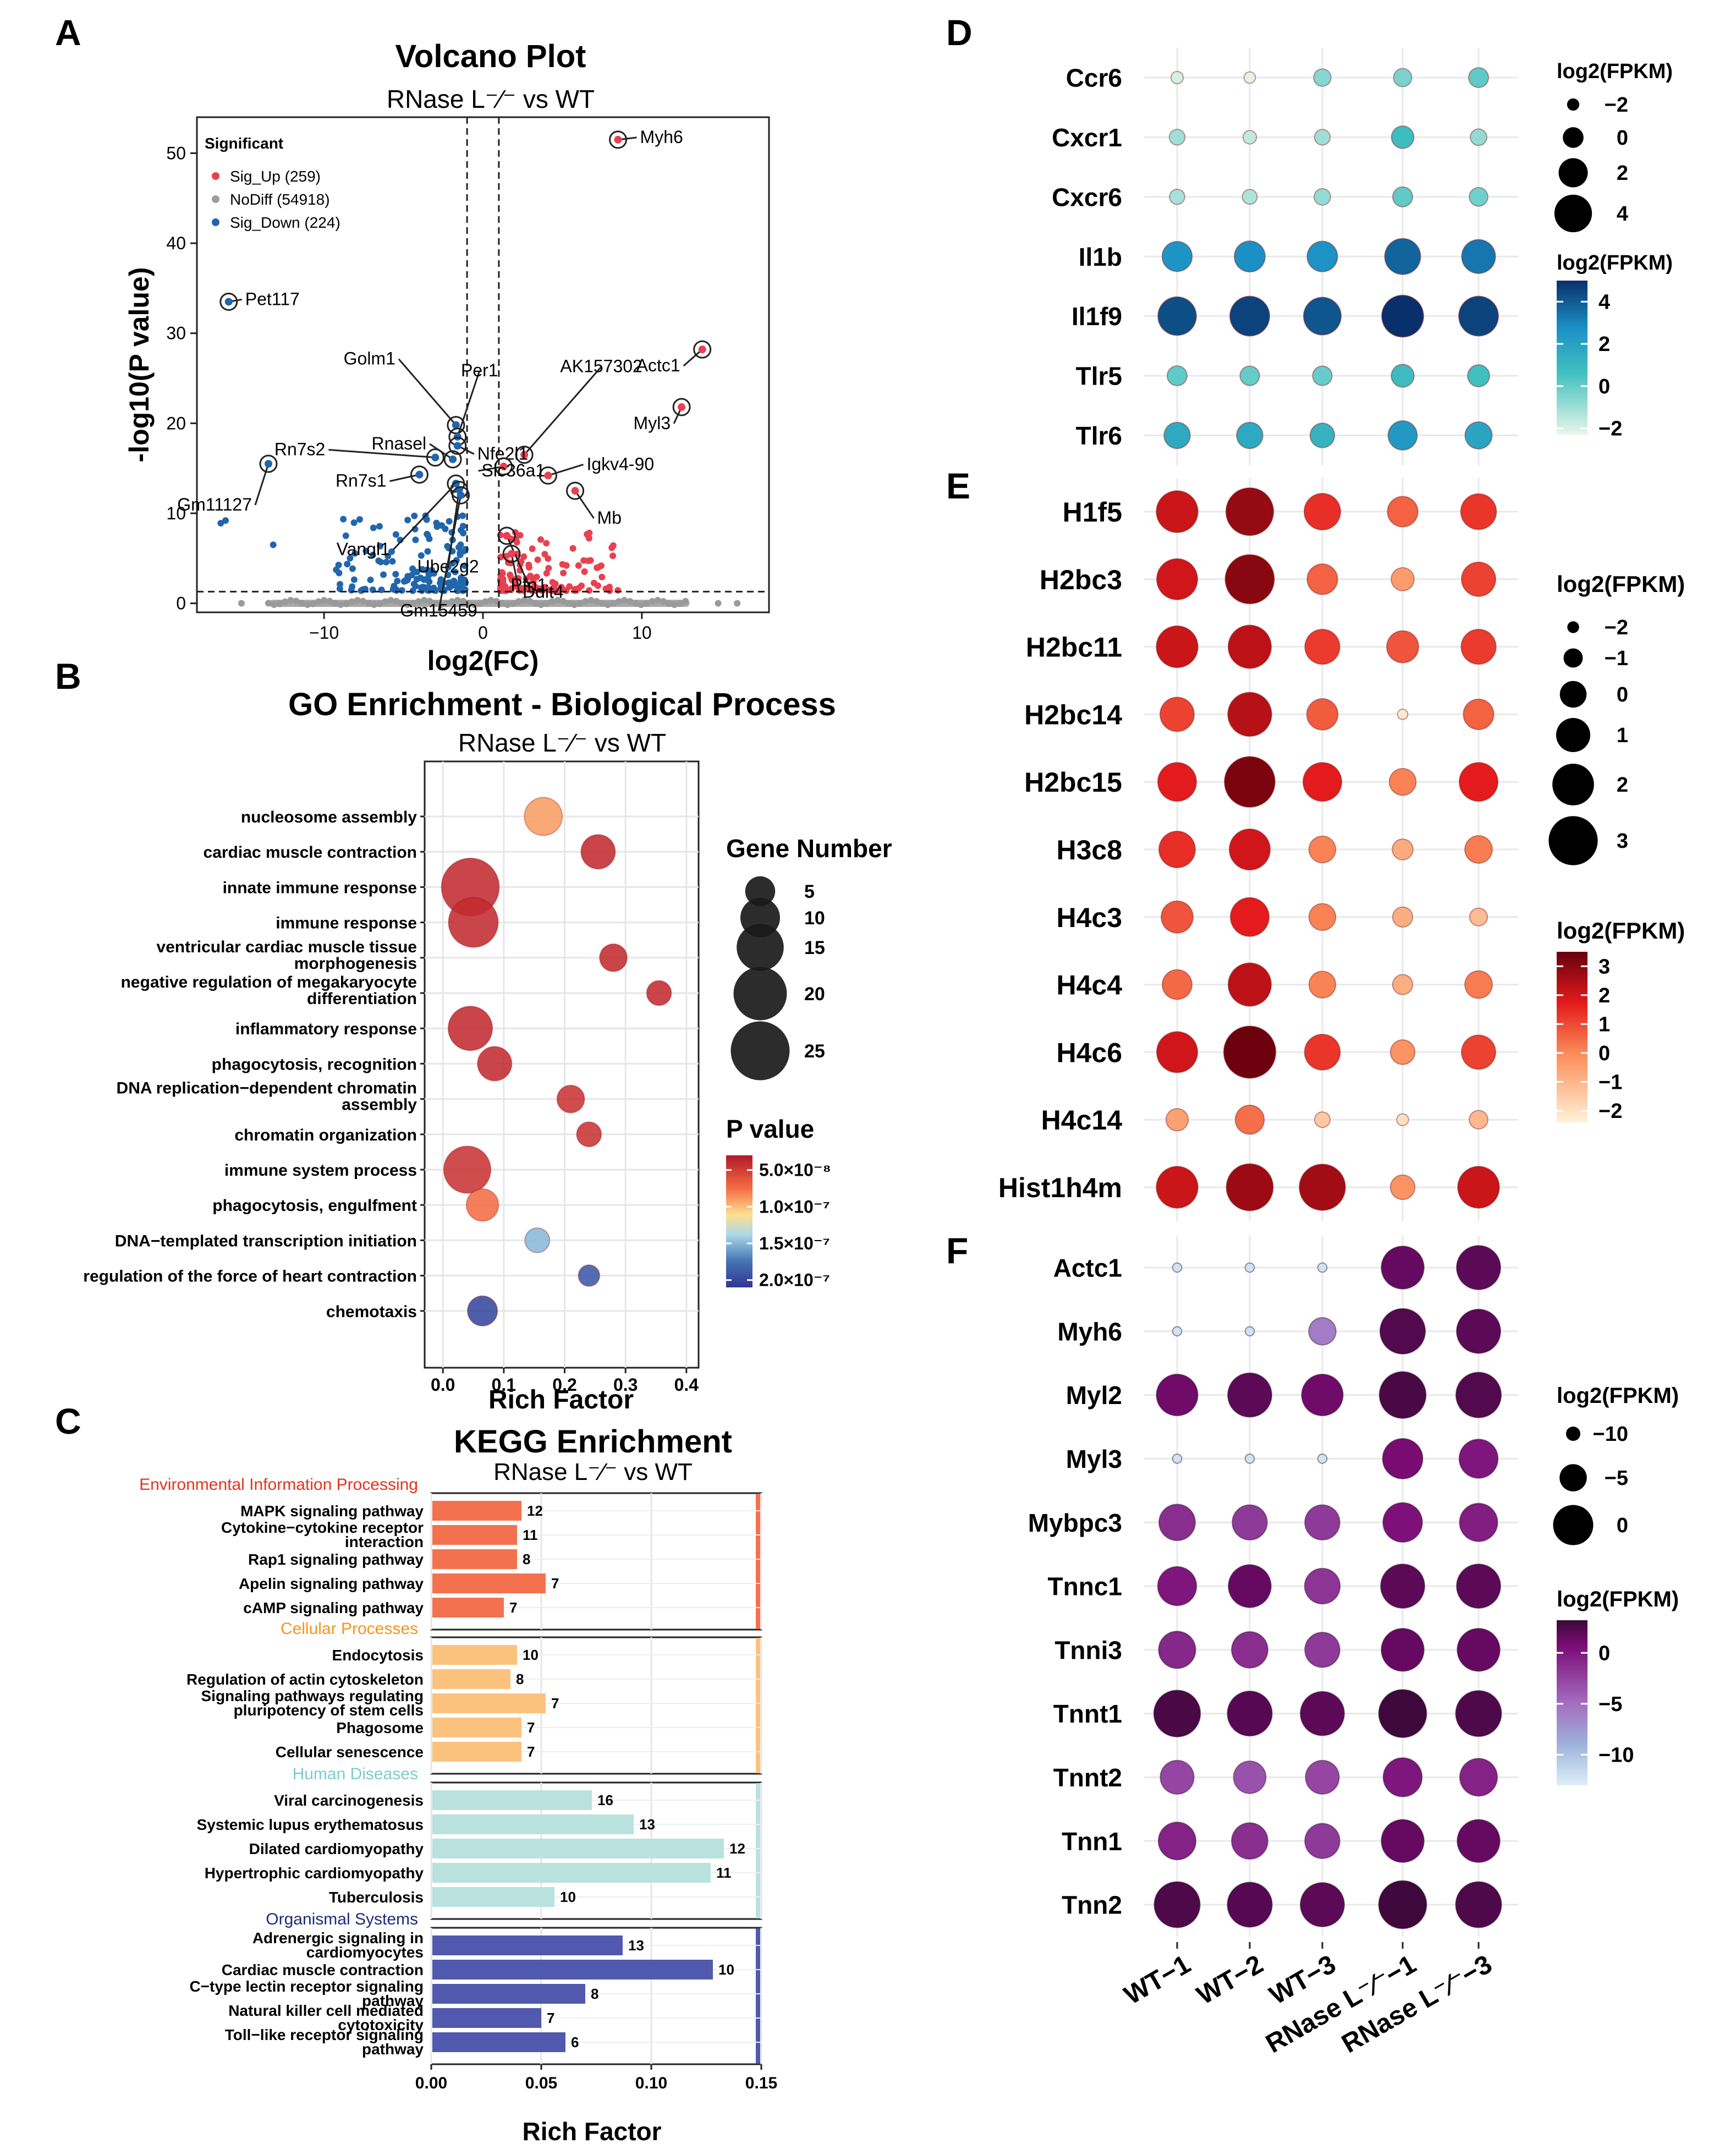 The width and height of the screenshot is (1736, 2144). What do you see at coordinates (1087, 197) in the screenshot?
I see `dot-gene-label: Cxcr6` at bounding box center [1087, 197].